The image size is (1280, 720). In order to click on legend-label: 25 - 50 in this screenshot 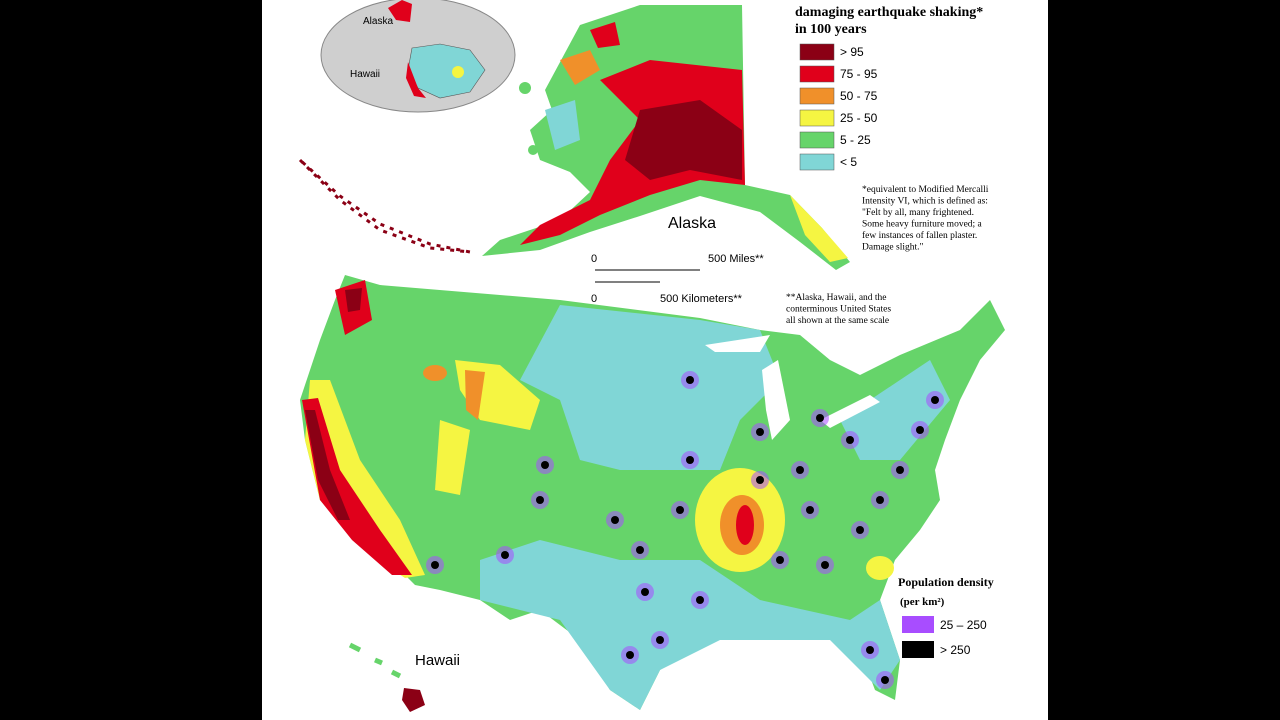, I will do `click(859, 118)`.